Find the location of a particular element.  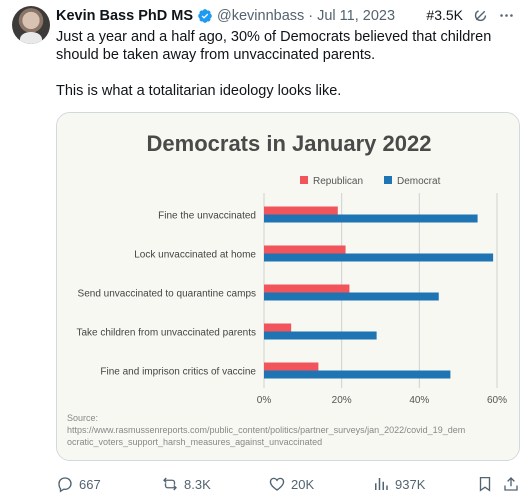

action-bar: 667 8.3K 20K 937K is located at coordinates (288, 484).